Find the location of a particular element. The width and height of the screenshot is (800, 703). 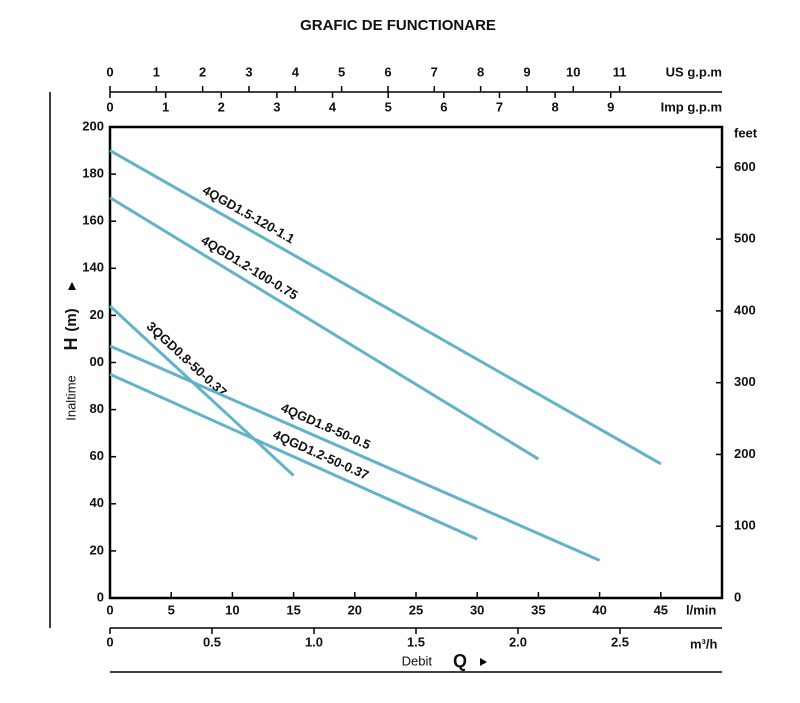

x-label: Debit is located at coordinates (417, 660).